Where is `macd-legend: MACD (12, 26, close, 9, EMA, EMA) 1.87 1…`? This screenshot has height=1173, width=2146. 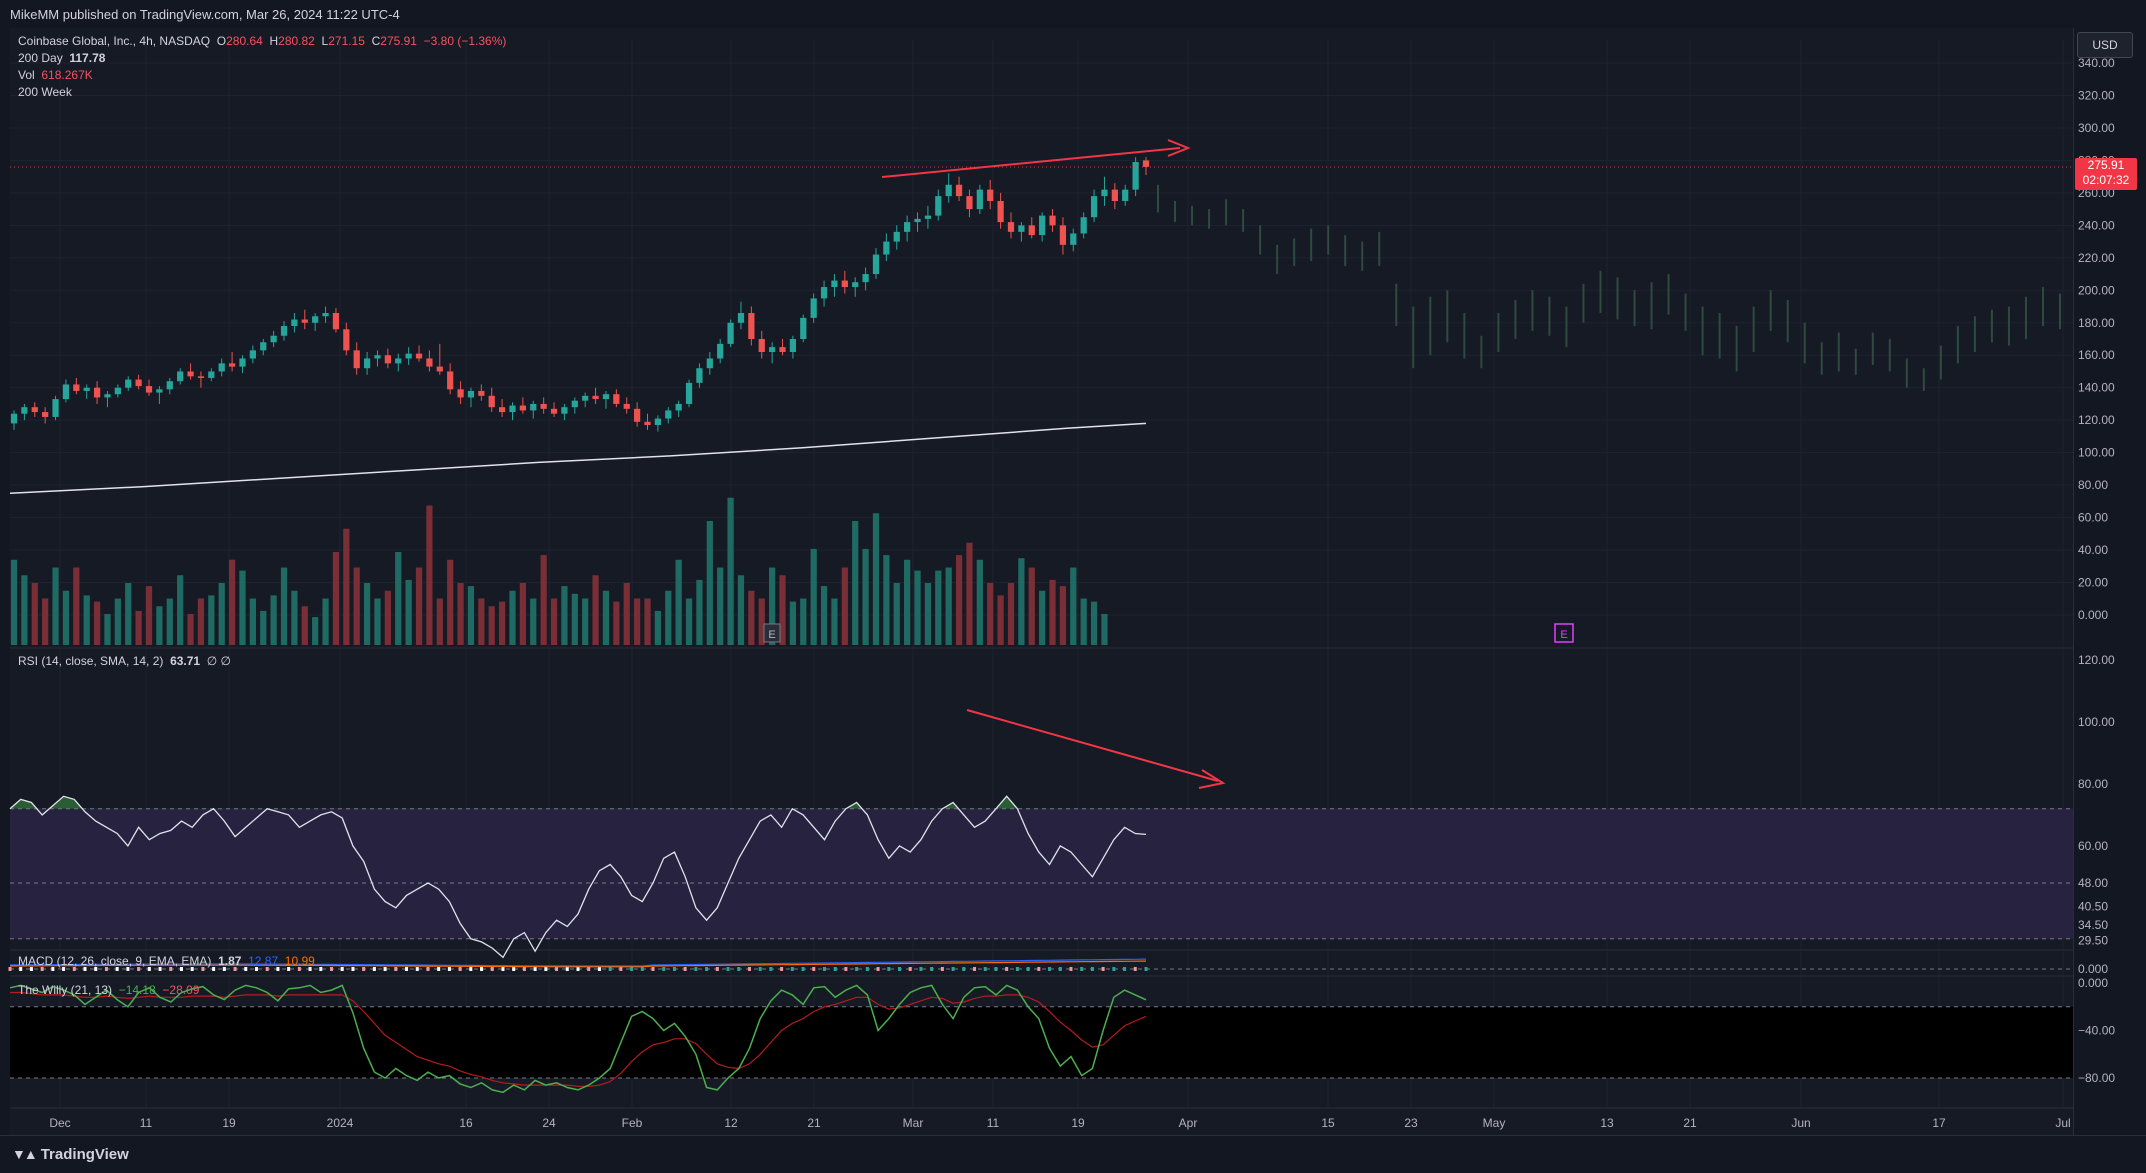 macd-legend: MACD (12, 26, close, 9, EMA, EMA) 1.87 1… is located at coordinates (166, 961).